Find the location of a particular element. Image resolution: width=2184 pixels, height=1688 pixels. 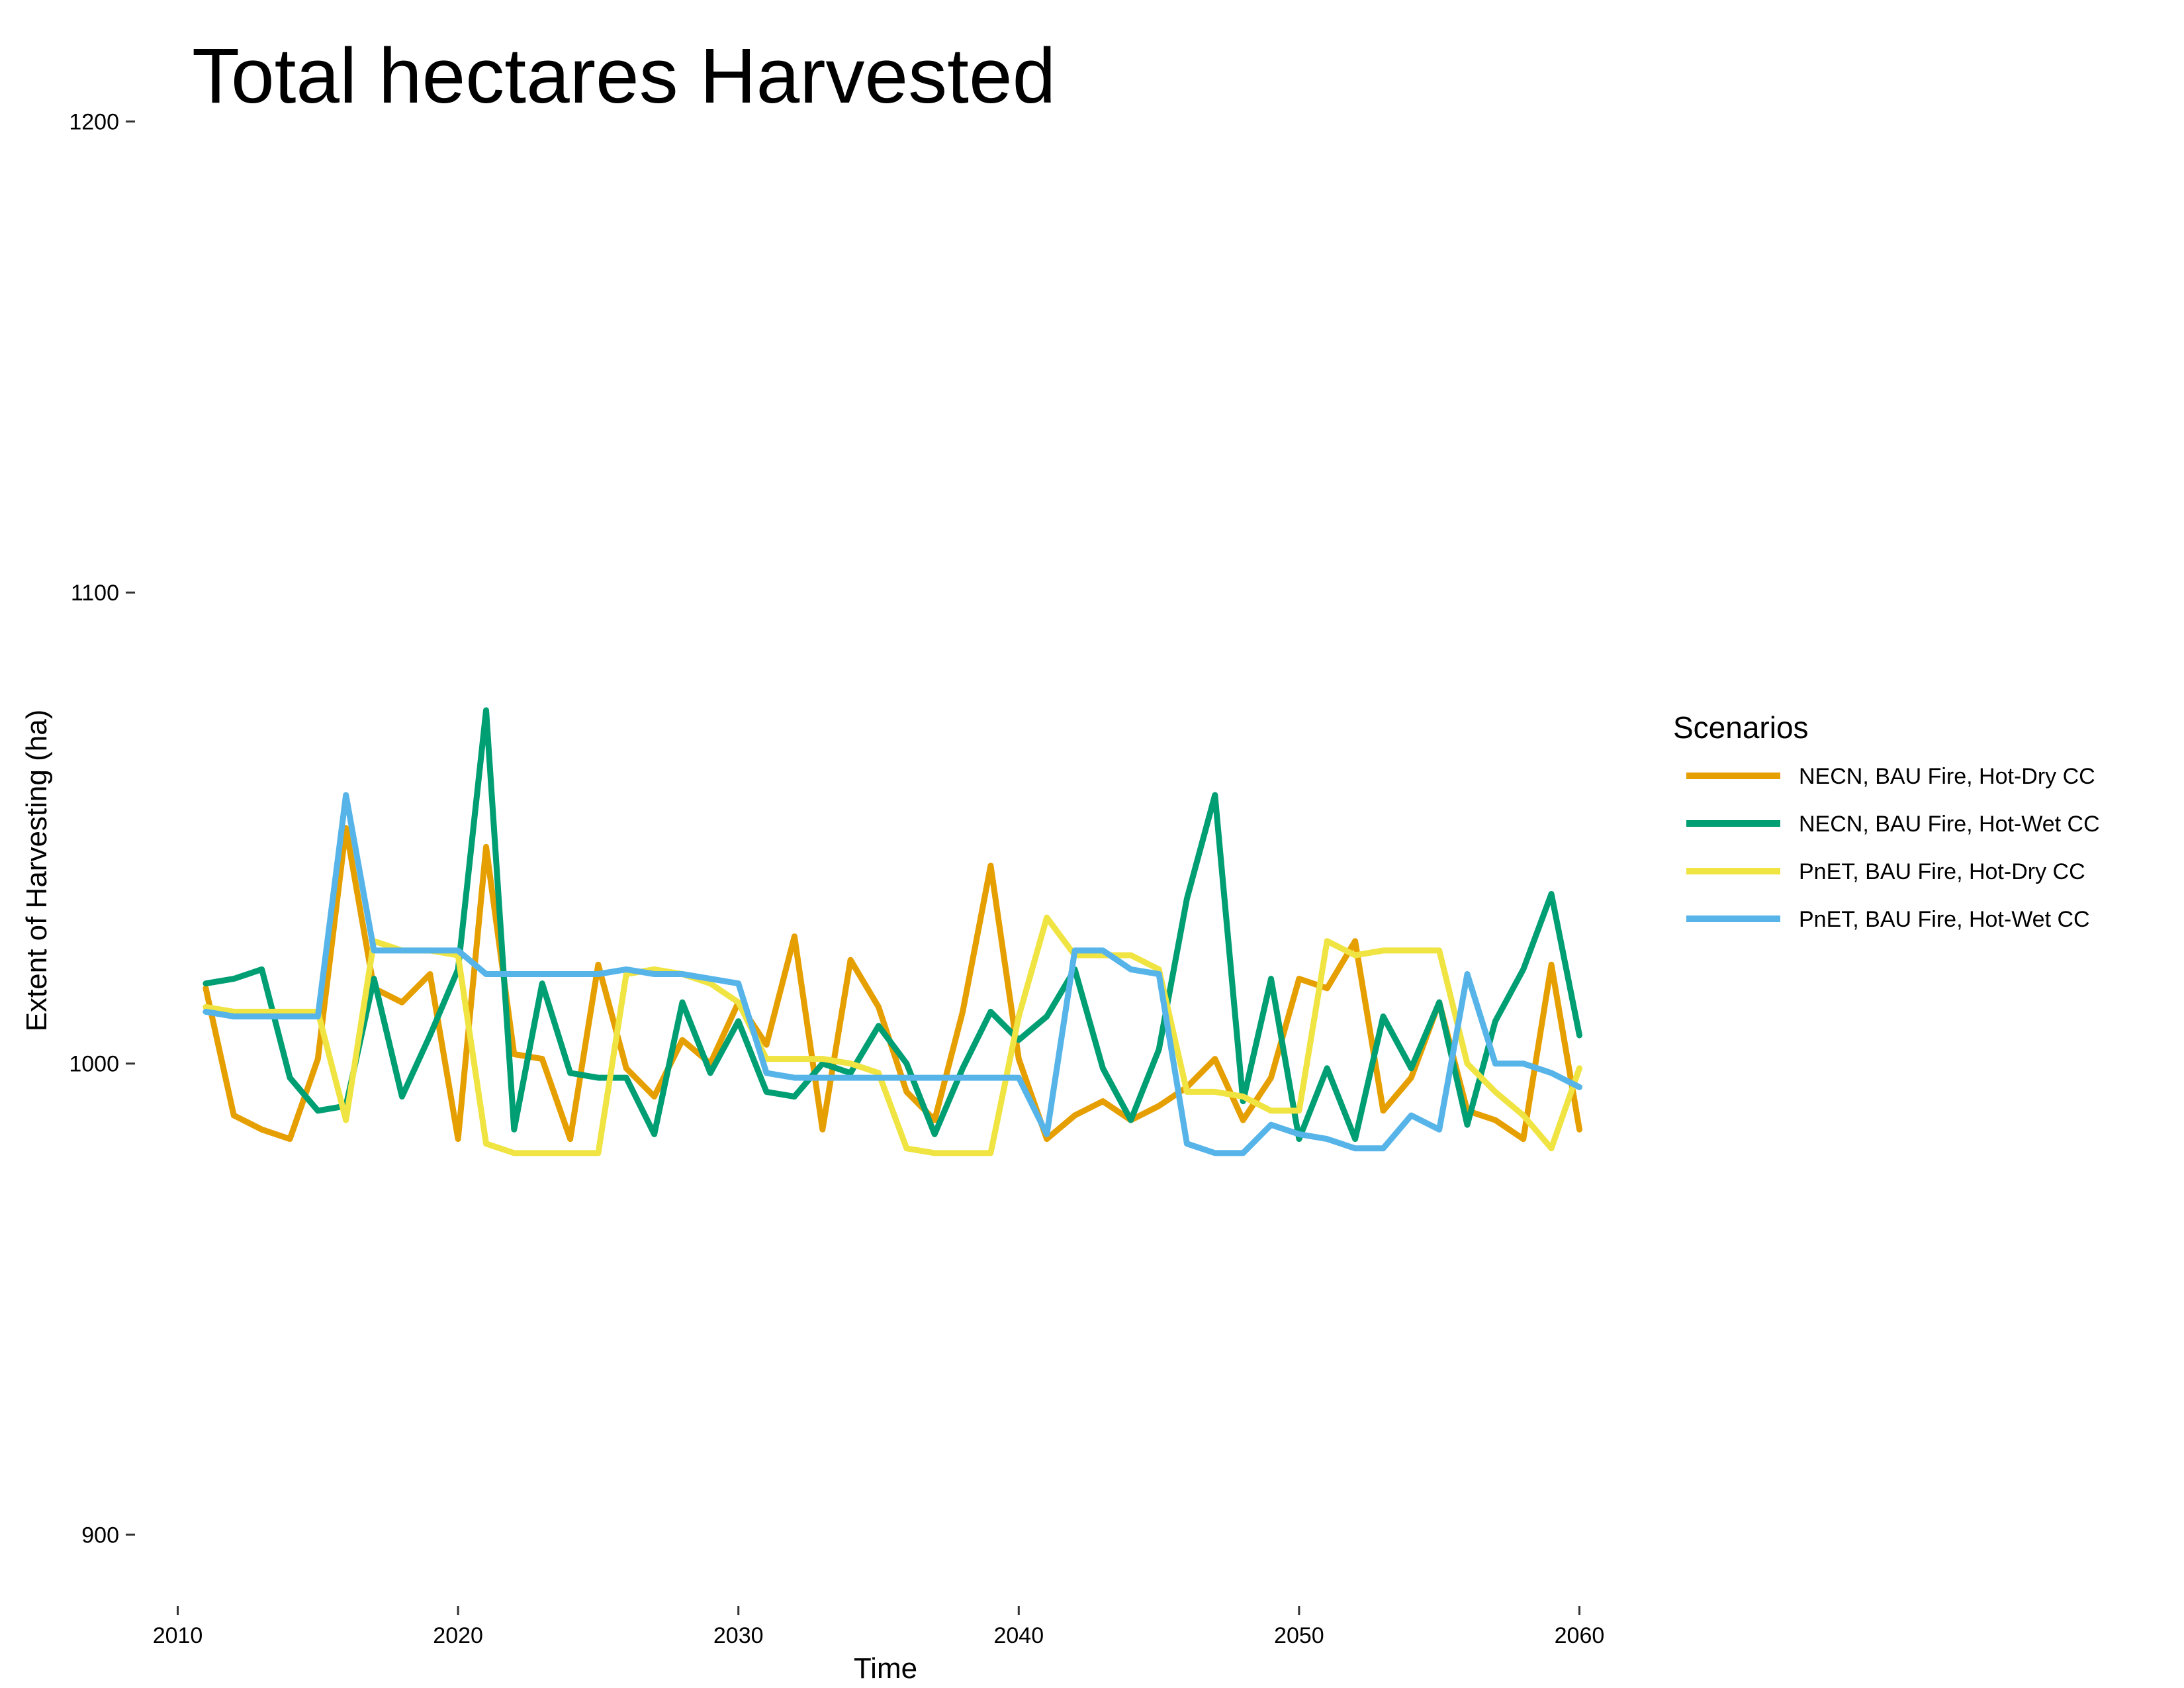

x-tick-label-5: 2060 is located at coordinates (1580, 1635).